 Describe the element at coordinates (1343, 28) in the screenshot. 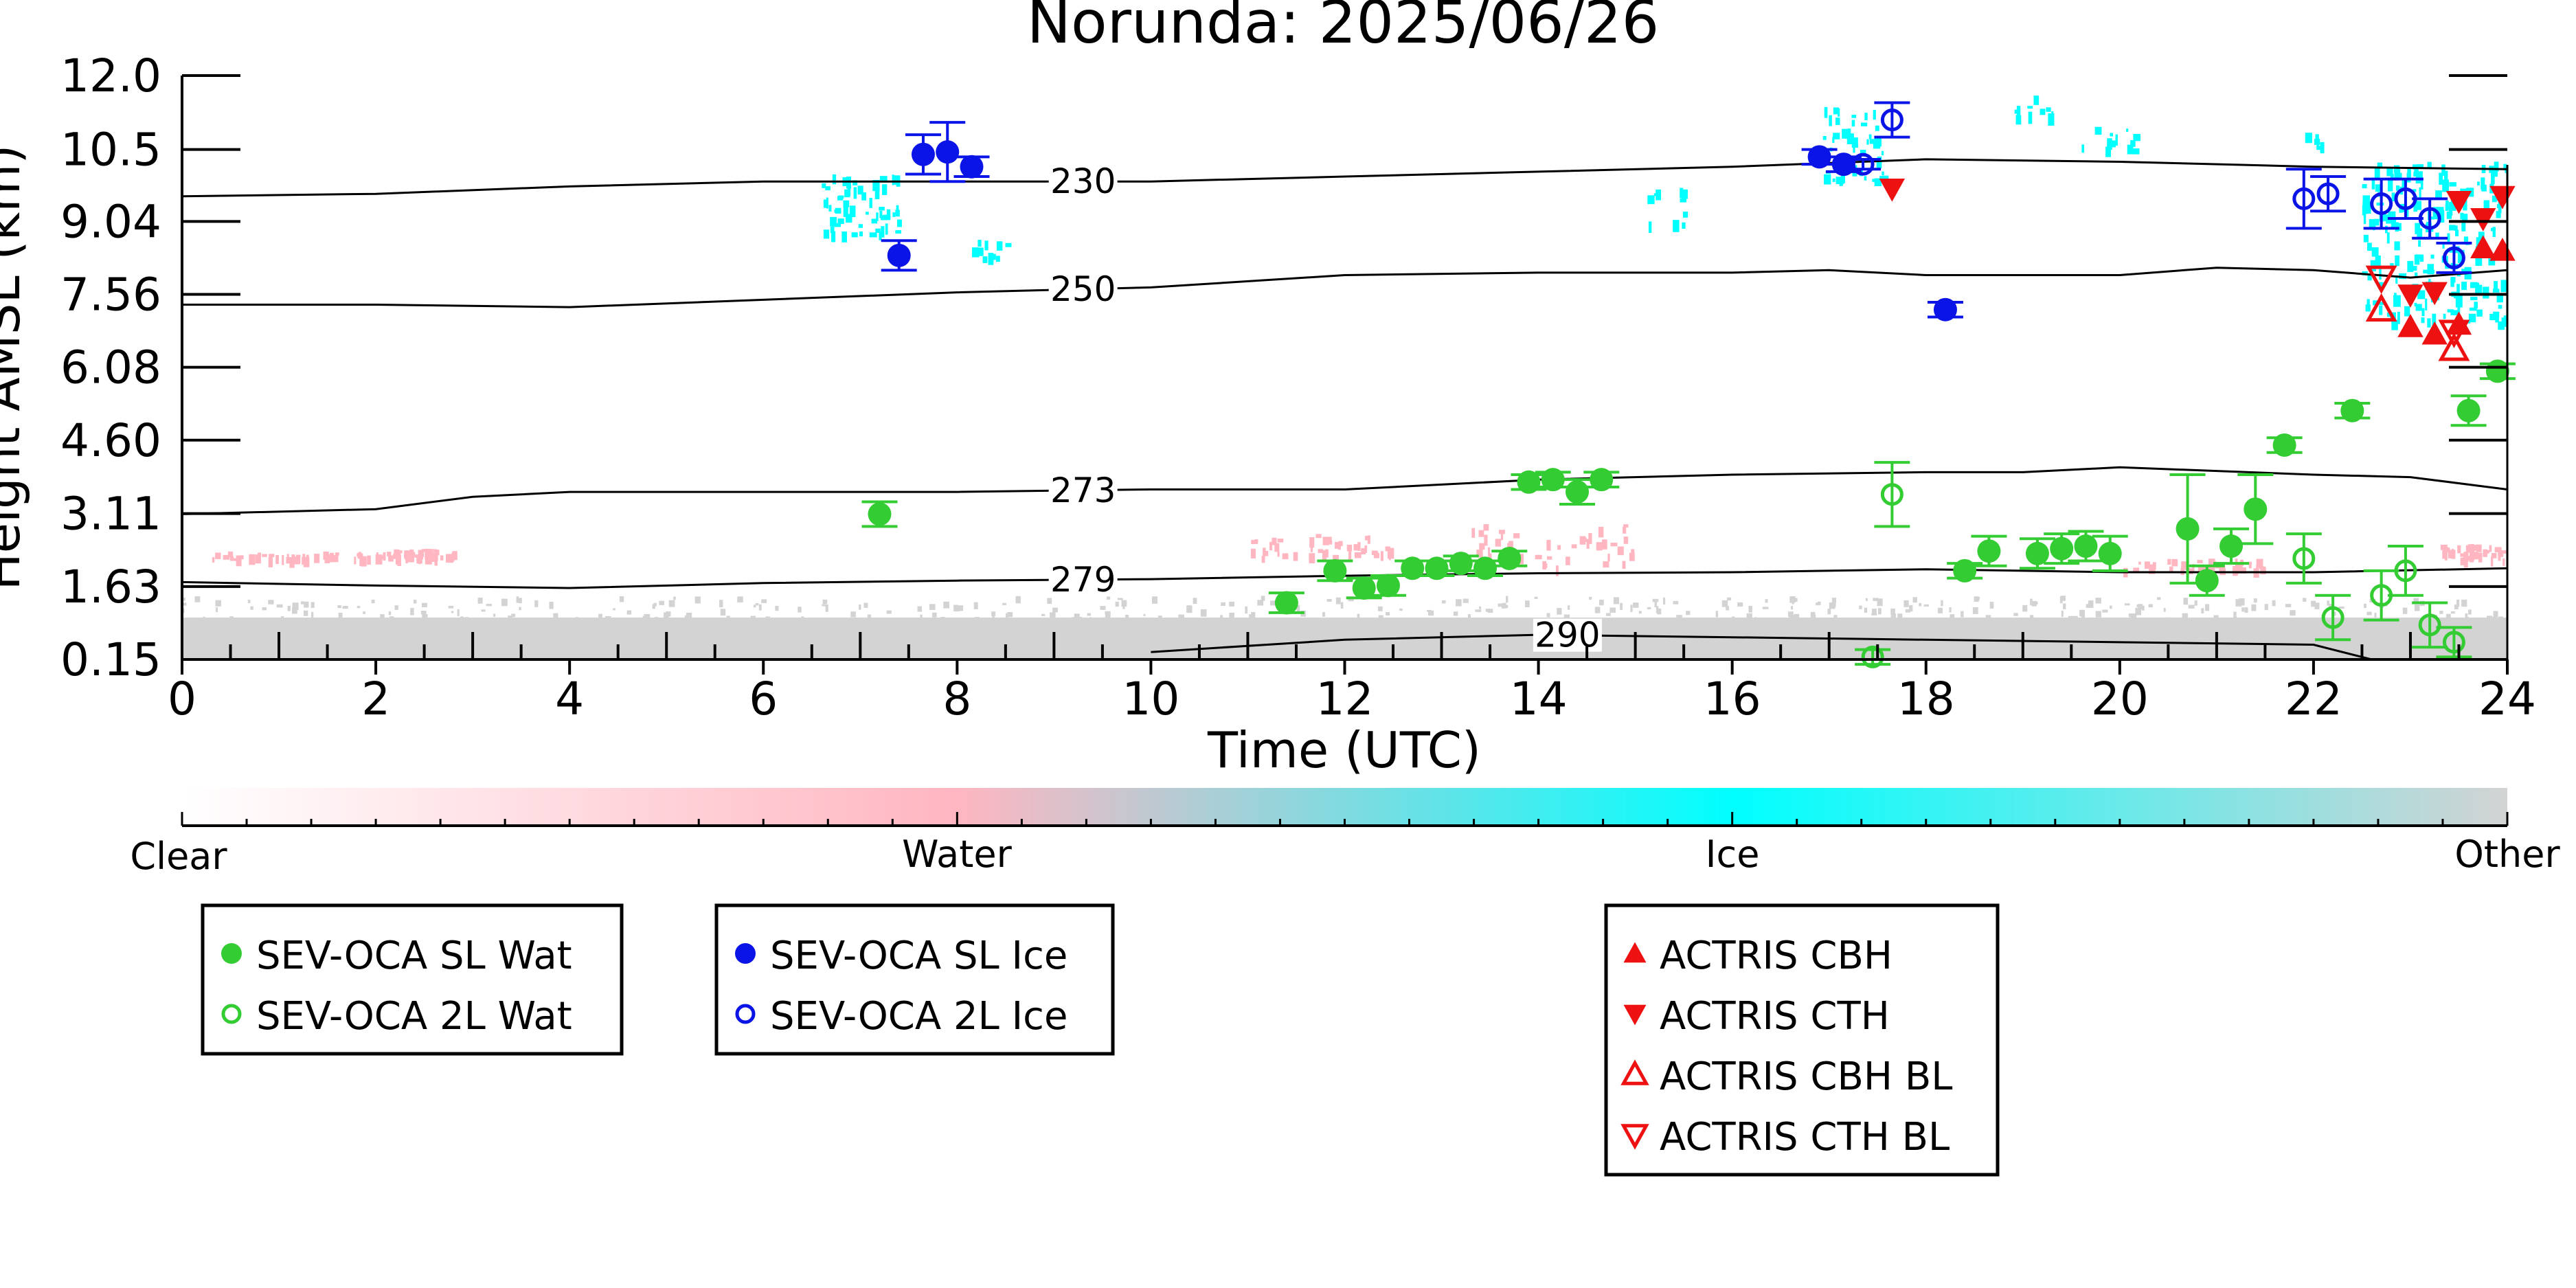

I see `chart-title: Norunda: 2025/06/26` at that location.